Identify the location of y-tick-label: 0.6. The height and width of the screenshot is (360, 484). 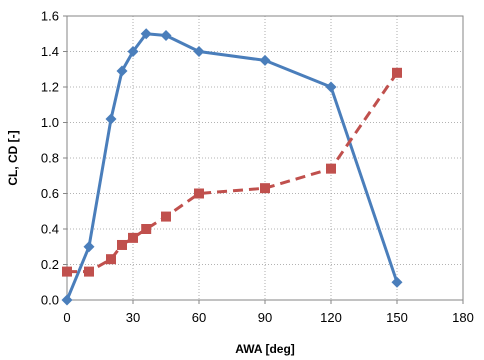
(50, 193).